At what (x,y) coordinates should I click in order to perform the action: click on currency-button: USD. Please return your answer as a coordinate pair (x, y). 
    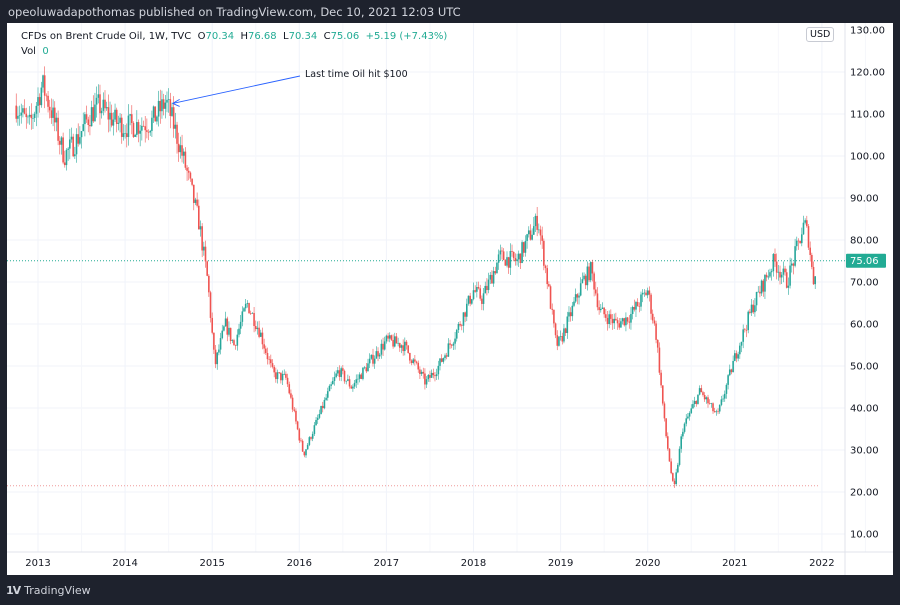
    Looking at the image, I should click on (820, 34).